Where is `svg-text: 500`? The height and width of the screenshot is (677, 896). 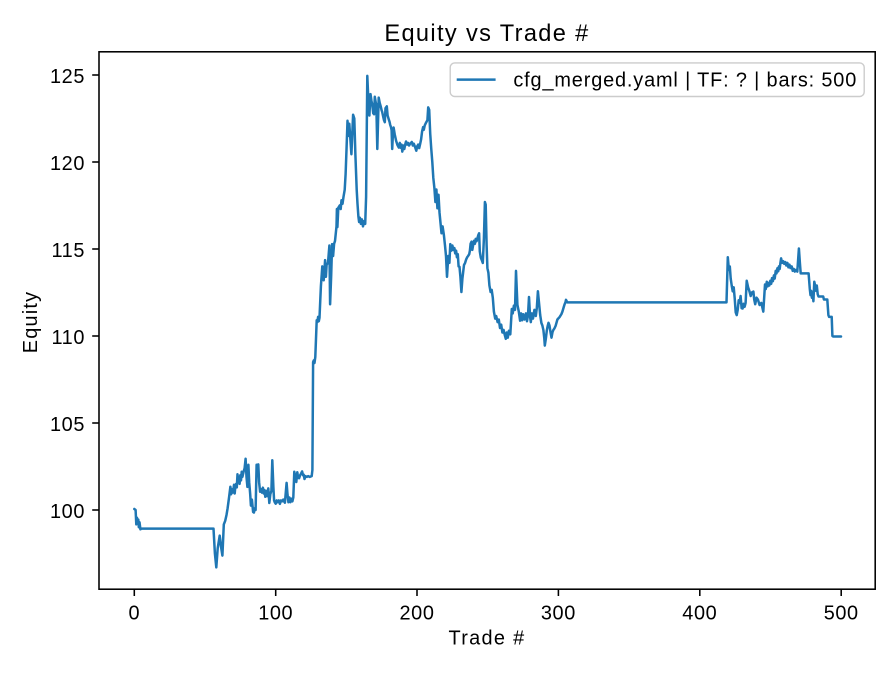
svg-text: 500 is located at coordinates (841, 614).